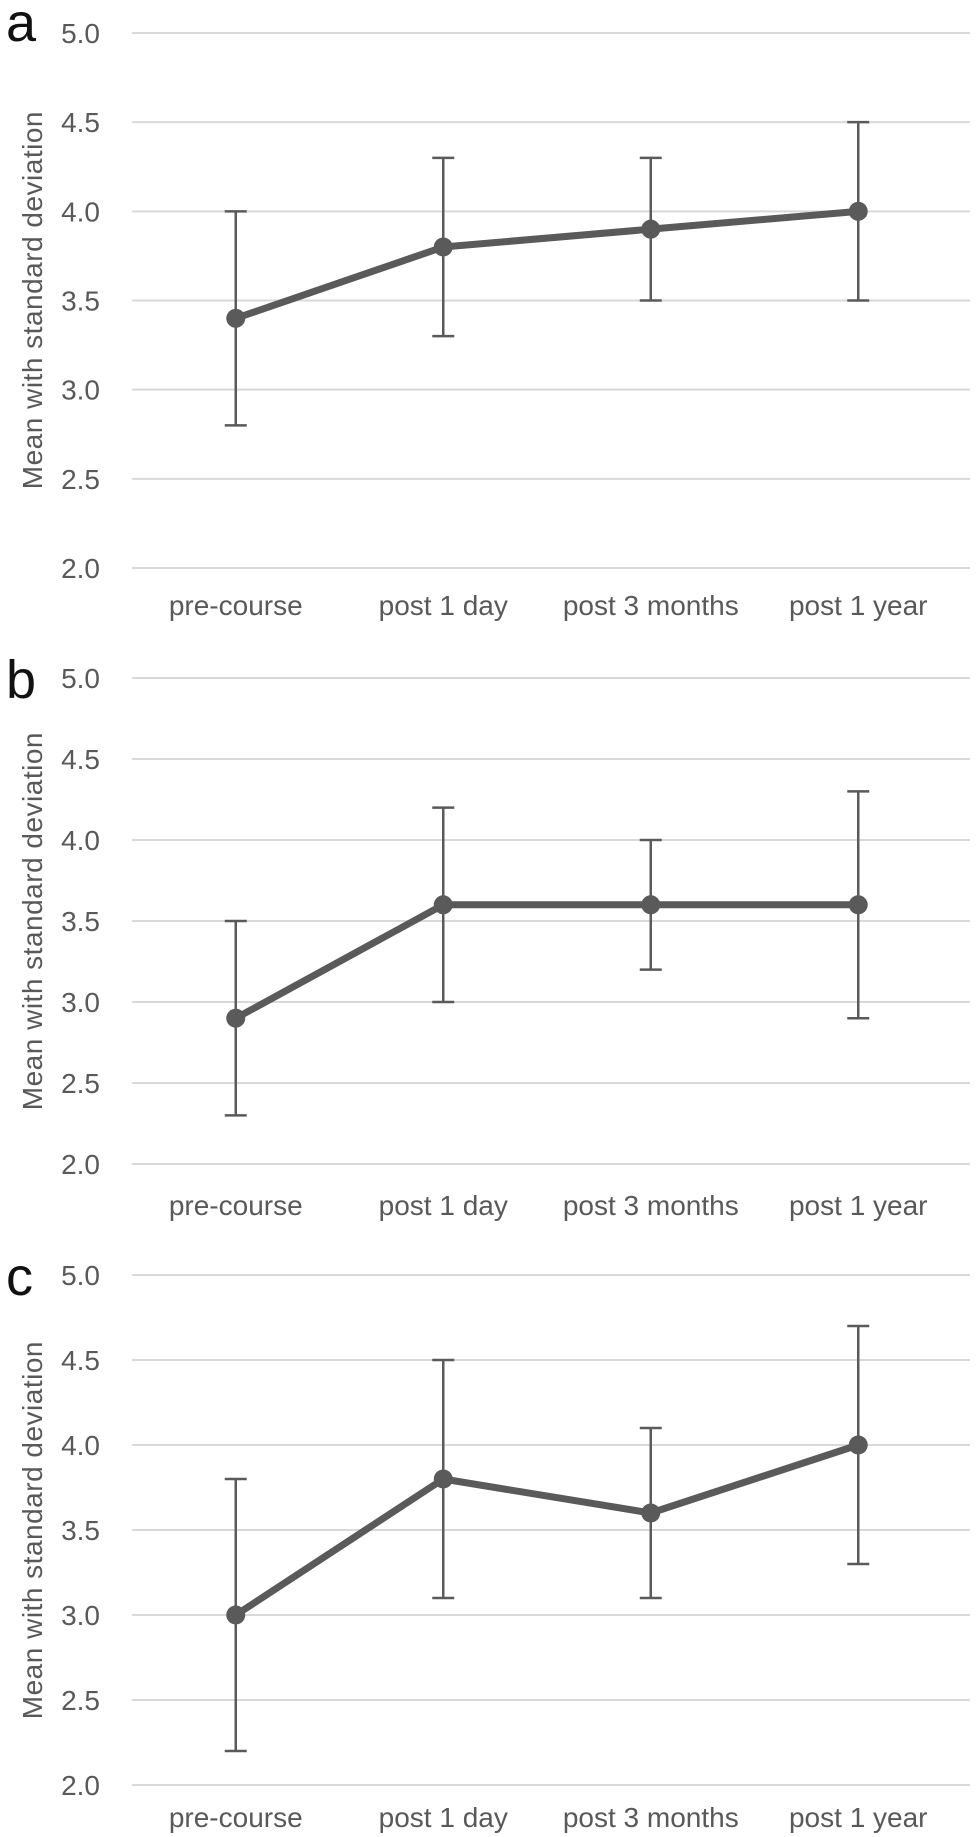 This screenshot has height=1837, width=977. Describe the element at coordinates (19, 1277) in the screenshot. I see `panel-c-letter: c` at that location.